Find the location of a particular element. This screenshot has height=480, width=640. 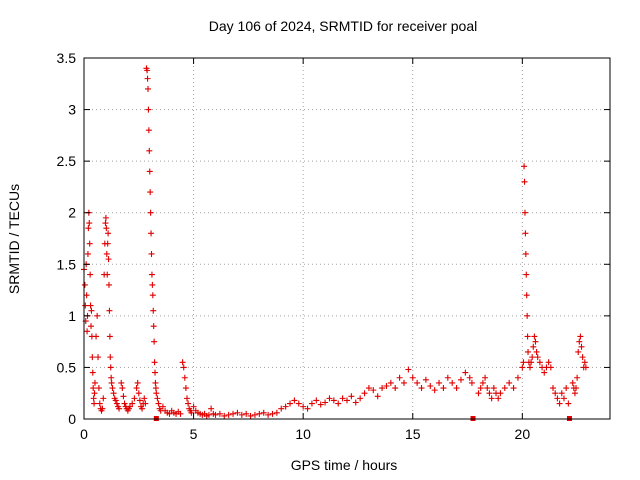

y-tick-label: 0.5 is located at coordinates (67, 367).